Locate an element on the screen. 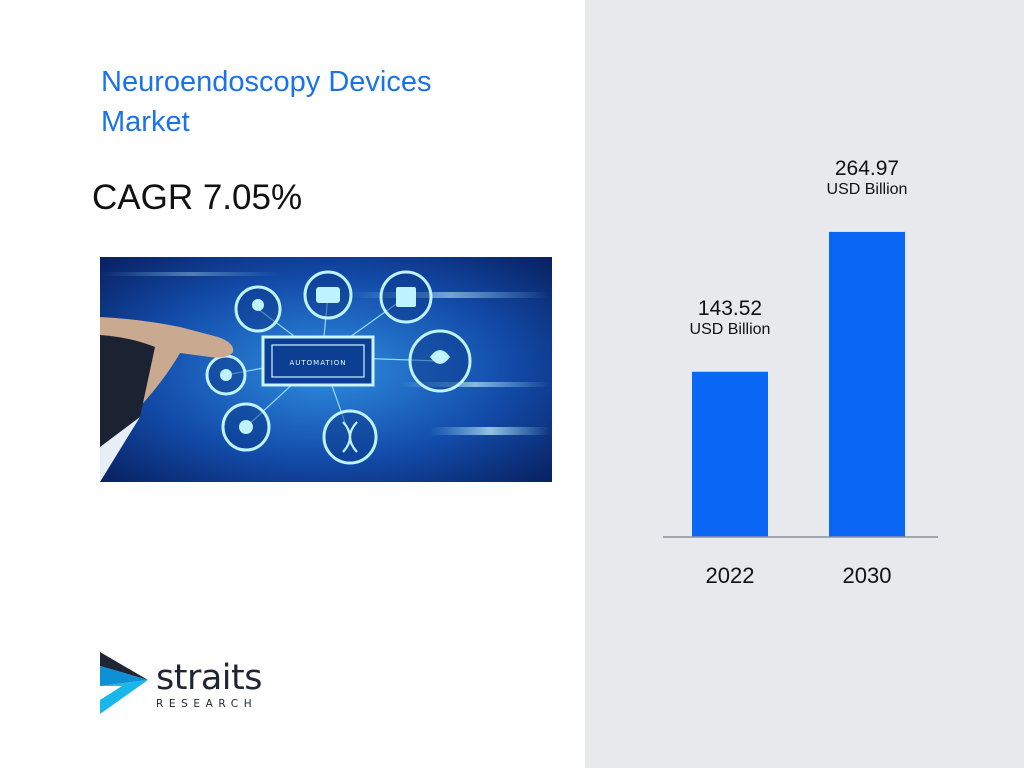 The width and height of the screenshot is (1024, 768). category-label-2022: 2022 is located at coordinates (730, 575).